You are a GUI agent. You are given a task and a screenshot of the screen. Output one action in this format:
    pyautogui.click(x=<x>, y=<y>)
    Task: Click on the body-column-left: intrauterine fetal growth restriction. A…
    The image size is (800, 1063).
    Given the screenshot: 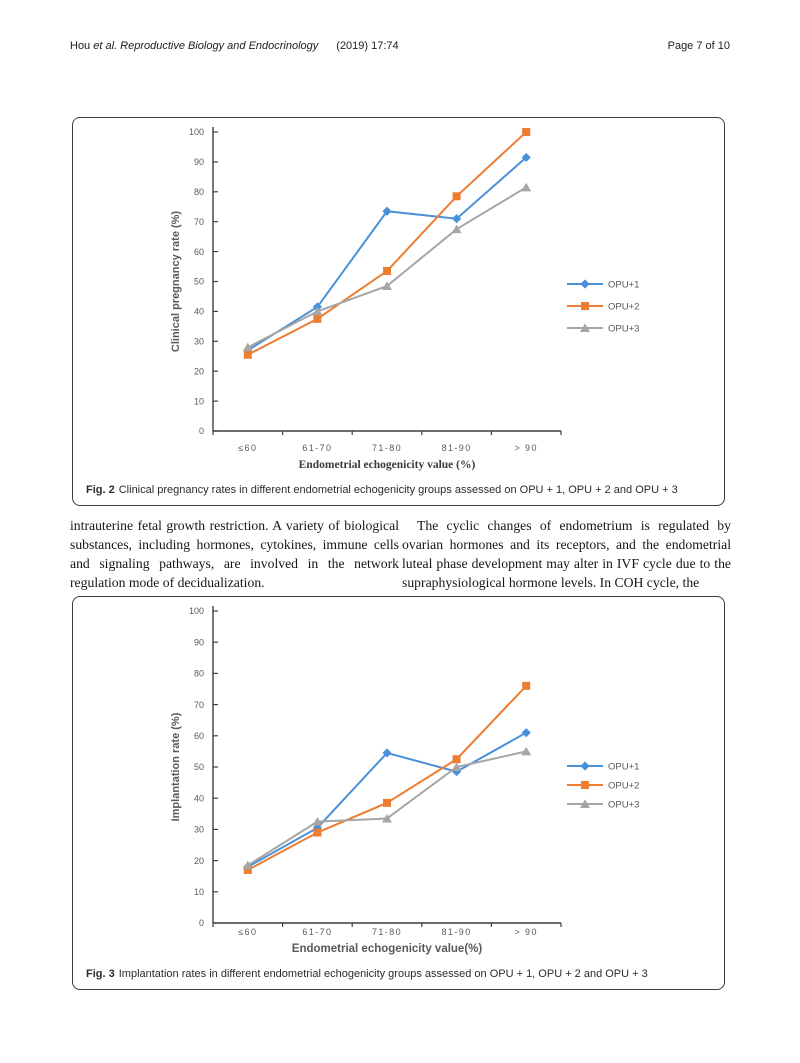 What is the action you would take?
    pyautogui.click(x=234, y=554)
    